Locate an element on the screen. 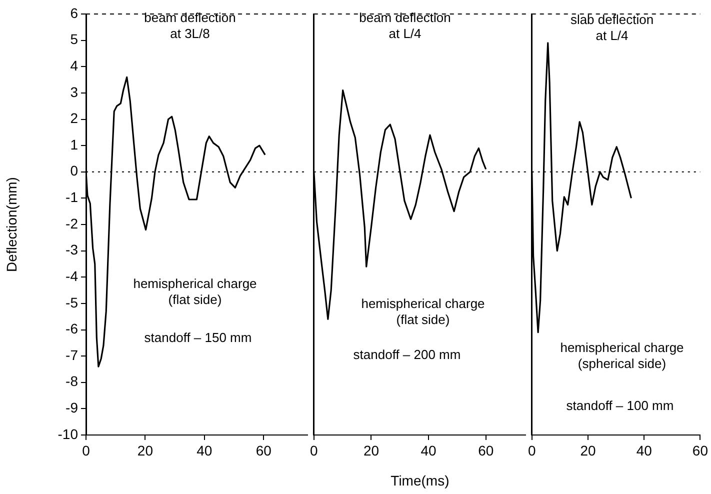 The image size is (711, 494). annotation: hemispherical charge (spherical side) is located at coordinates (622, 356).